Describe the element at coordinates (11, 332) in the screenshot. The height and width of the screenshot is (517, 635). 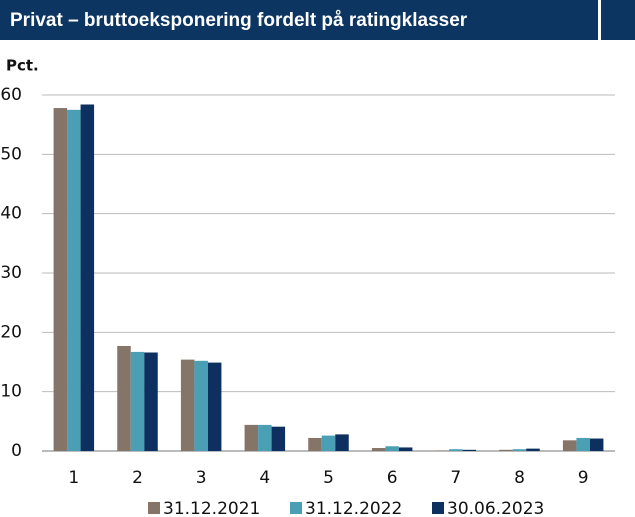
I see `y-tick-label: 20` at that location.